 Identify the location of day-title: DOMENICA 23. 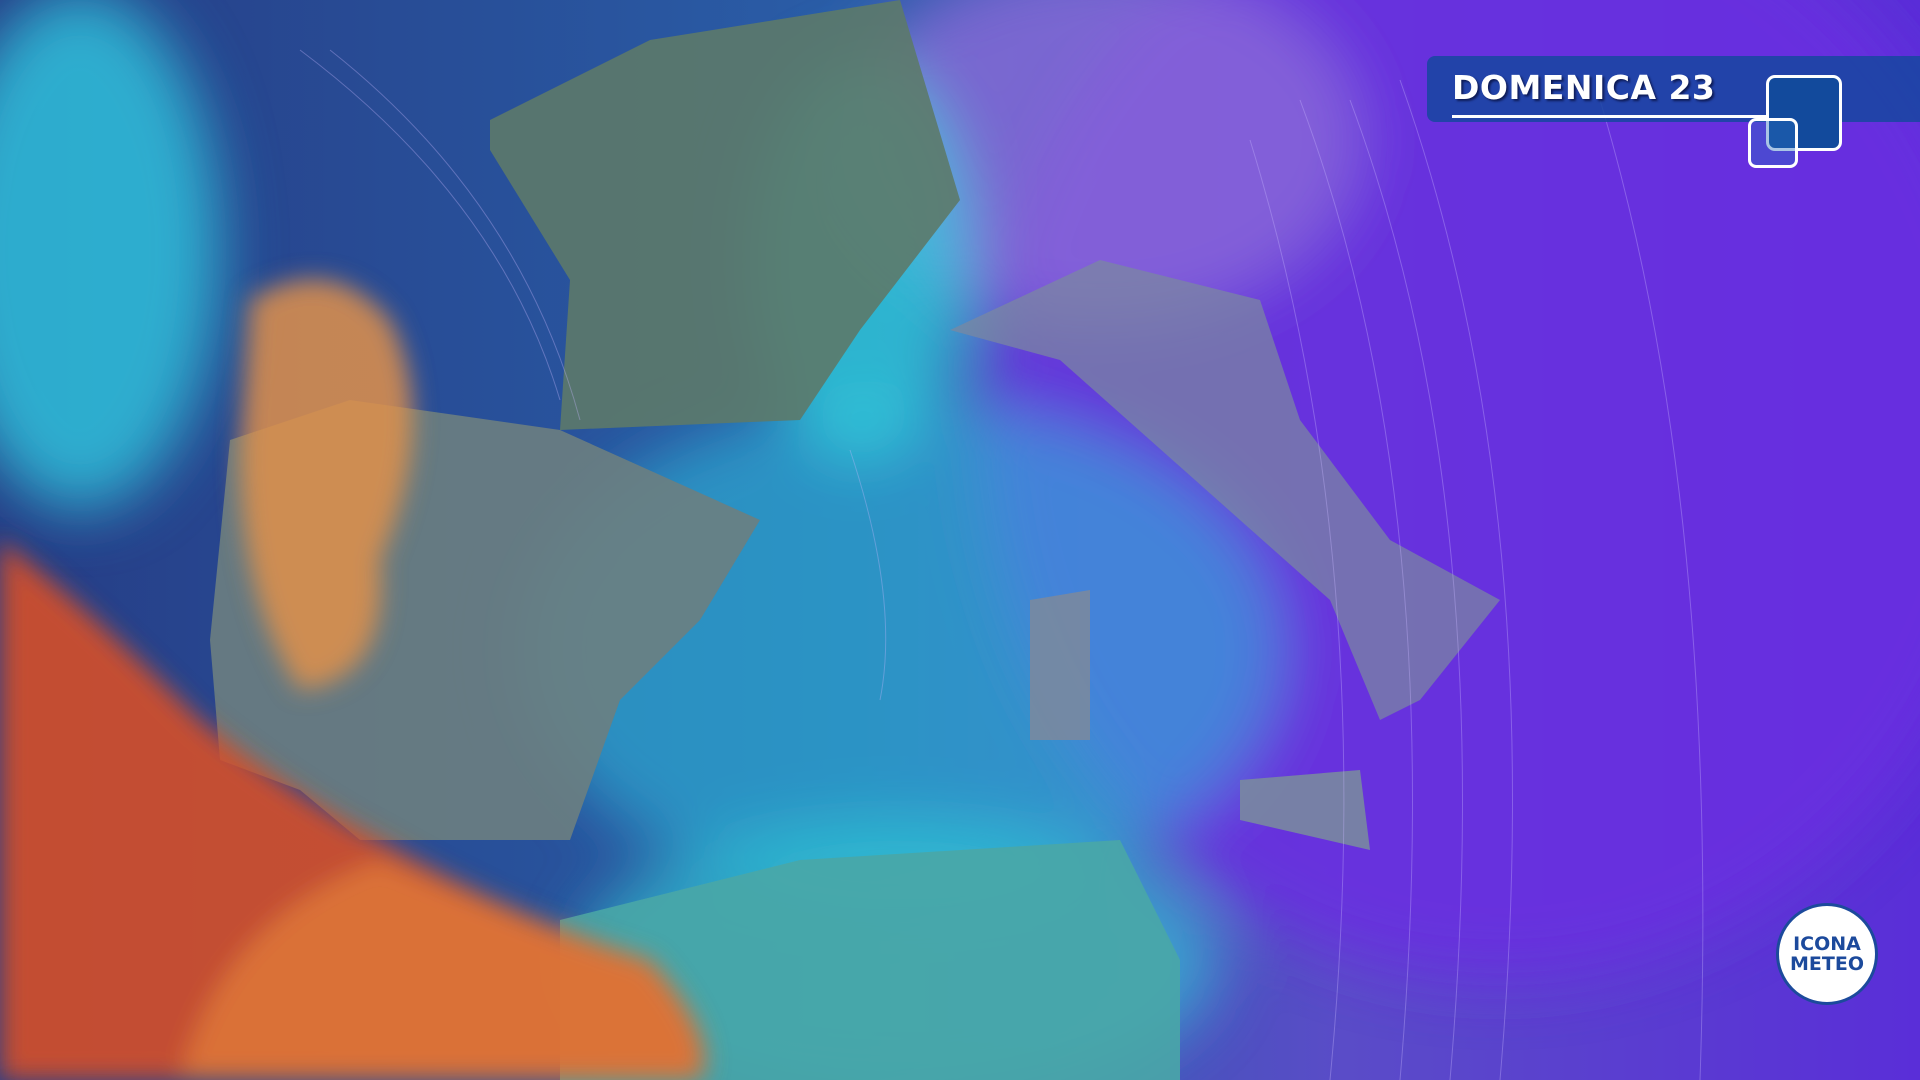
(1584, 87).